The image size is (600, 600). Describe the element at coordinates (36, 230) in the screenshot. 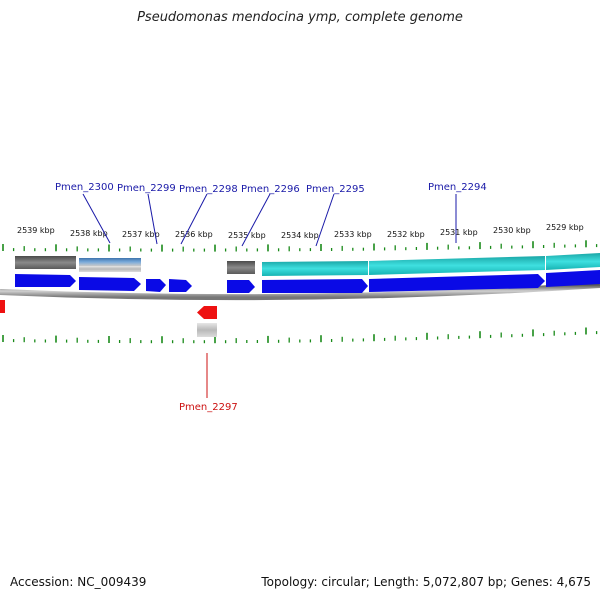

I see `ruler-label-2539: 2539 kbp` at that location.